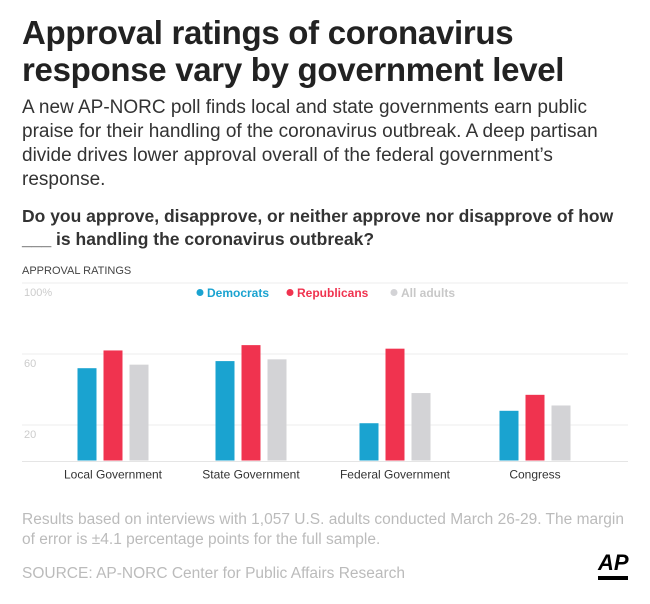 The image size is (650, 604). I want to click on ap-logo: AP, so click(613, 562).